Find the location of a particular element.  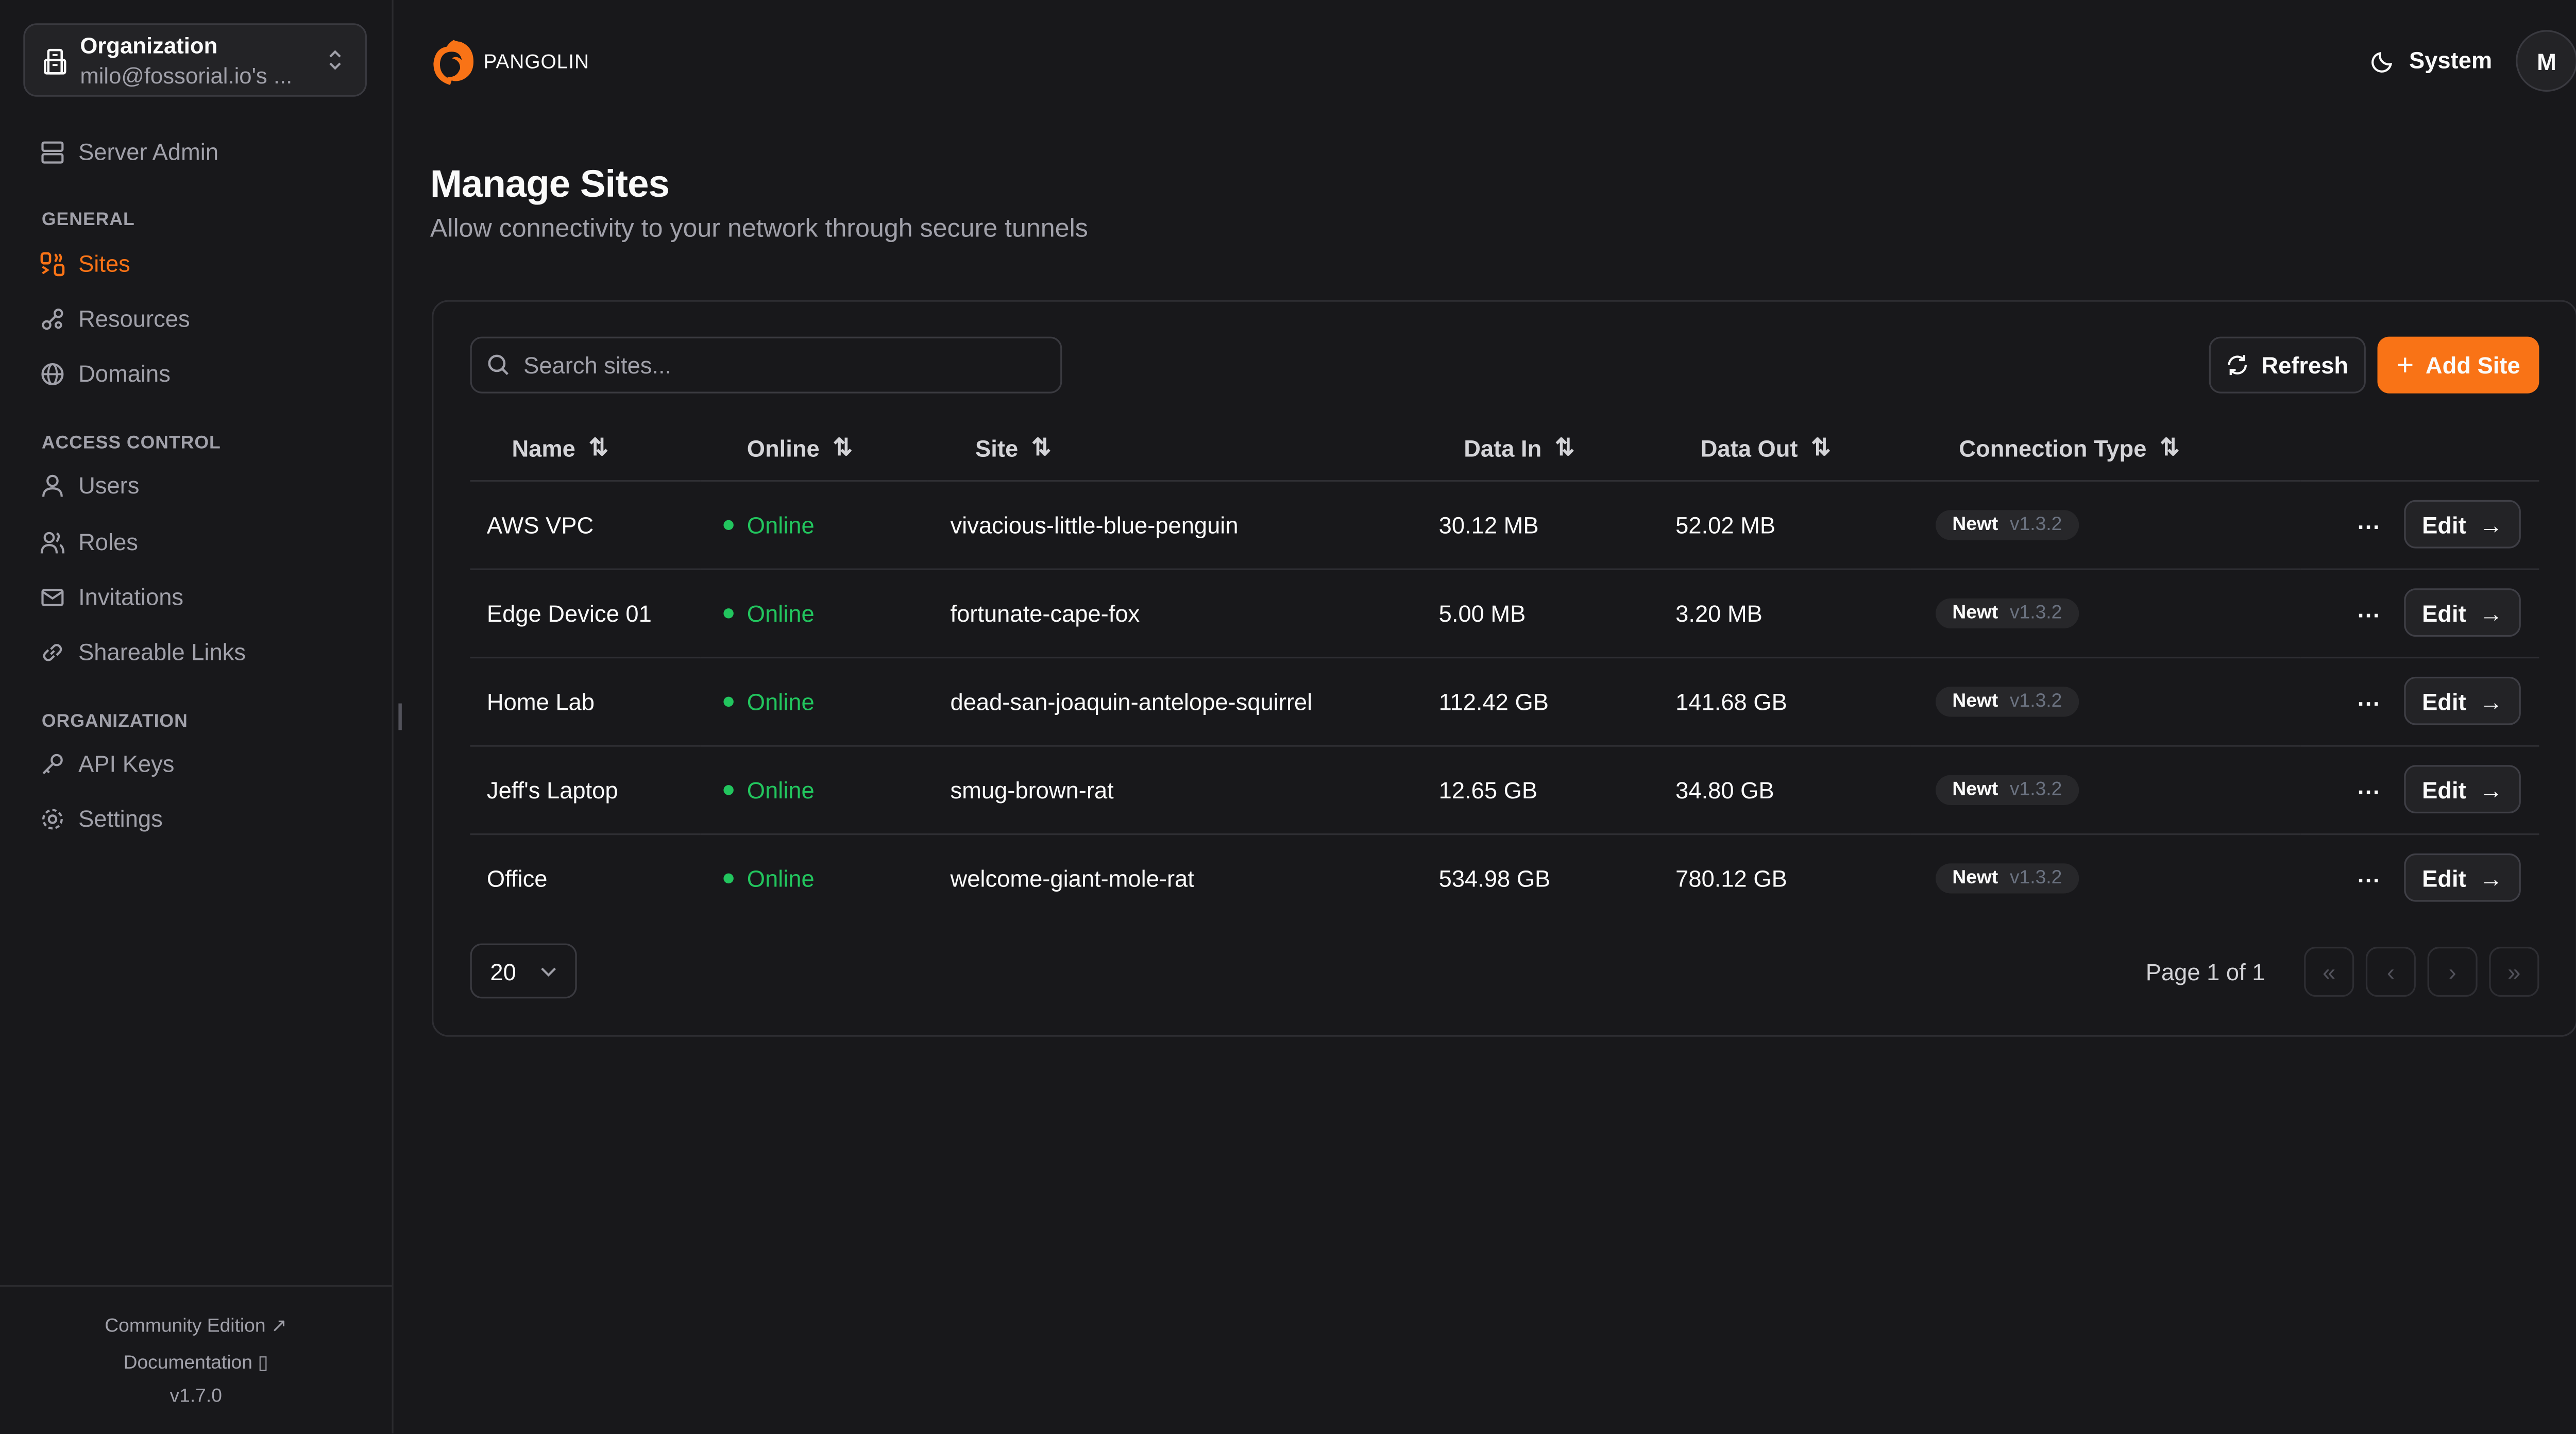

users-icon is located at coordinates (52, 542).